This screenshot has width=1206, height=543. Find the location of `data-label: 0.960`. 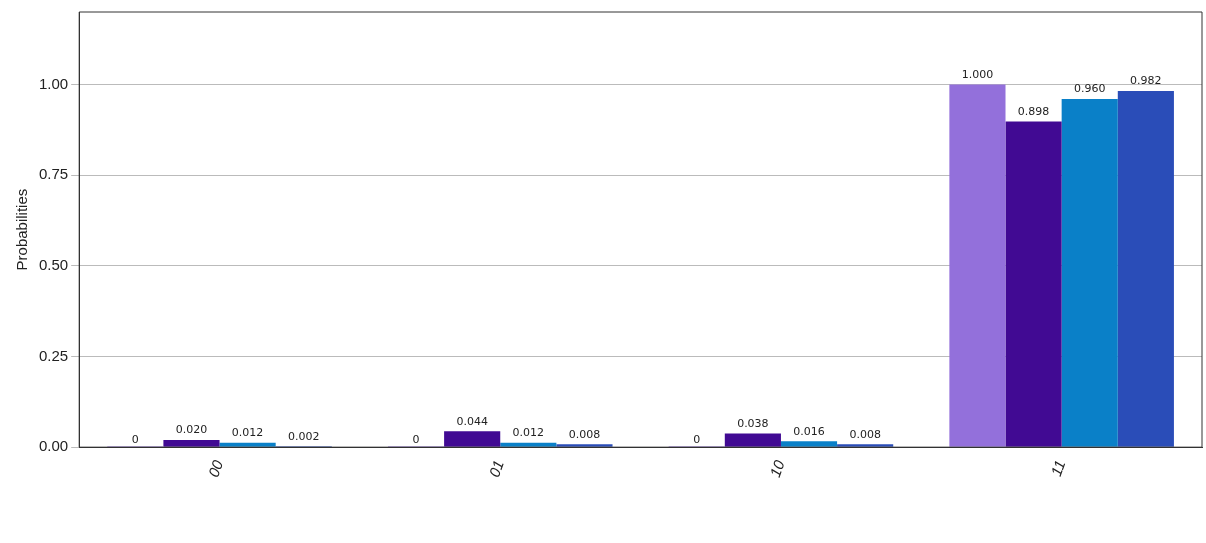

data-label: 0.960 is located at coordinates (1089, 89).